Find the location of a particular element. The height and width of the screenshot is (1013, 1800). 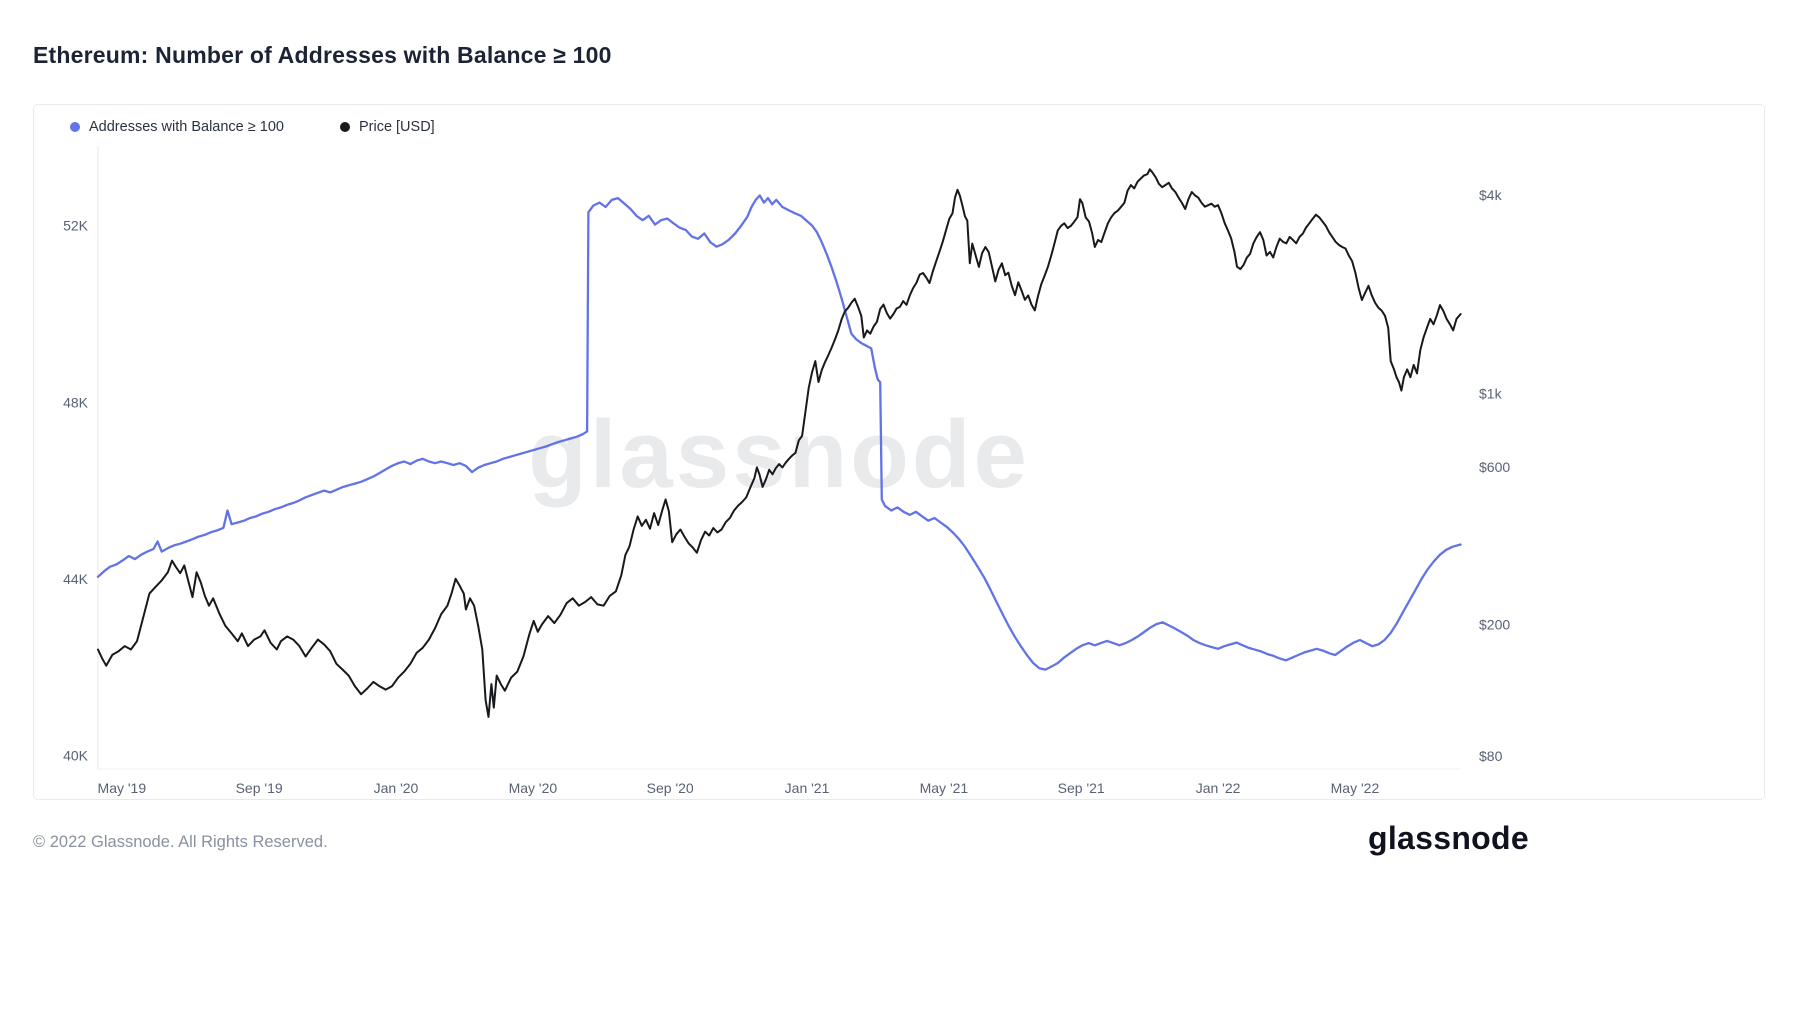

legend-item-addresses: Addresses with Balance ≥ 100 is located at coordinates (177, 127).